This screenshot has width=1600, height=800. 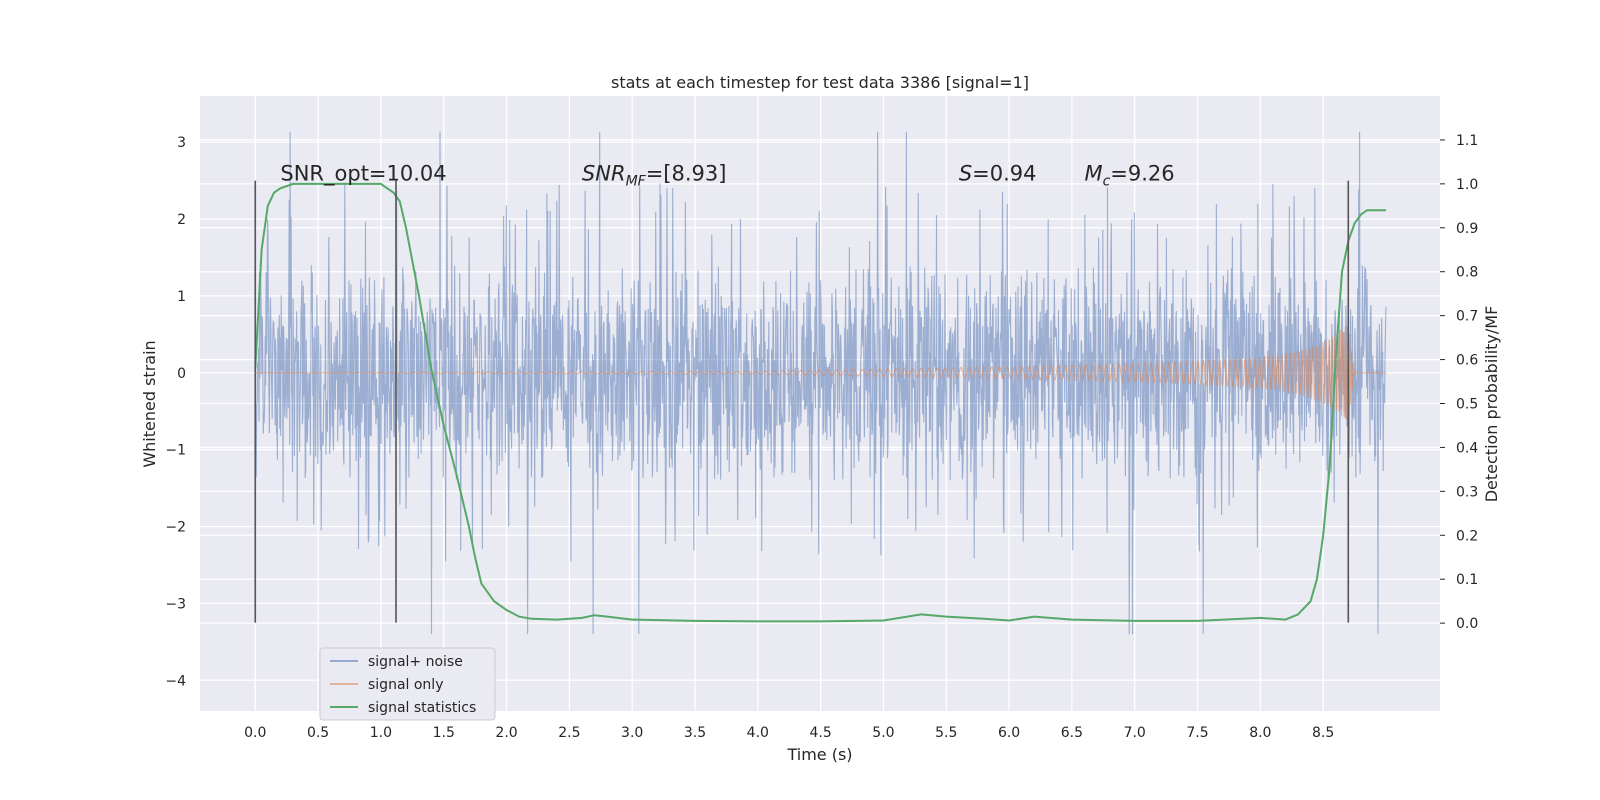 What do you see at coordinates (1467, 492) in the screenshot?
I see `y-right-tick-label: 0.3` at bounding box center [1467, 492].